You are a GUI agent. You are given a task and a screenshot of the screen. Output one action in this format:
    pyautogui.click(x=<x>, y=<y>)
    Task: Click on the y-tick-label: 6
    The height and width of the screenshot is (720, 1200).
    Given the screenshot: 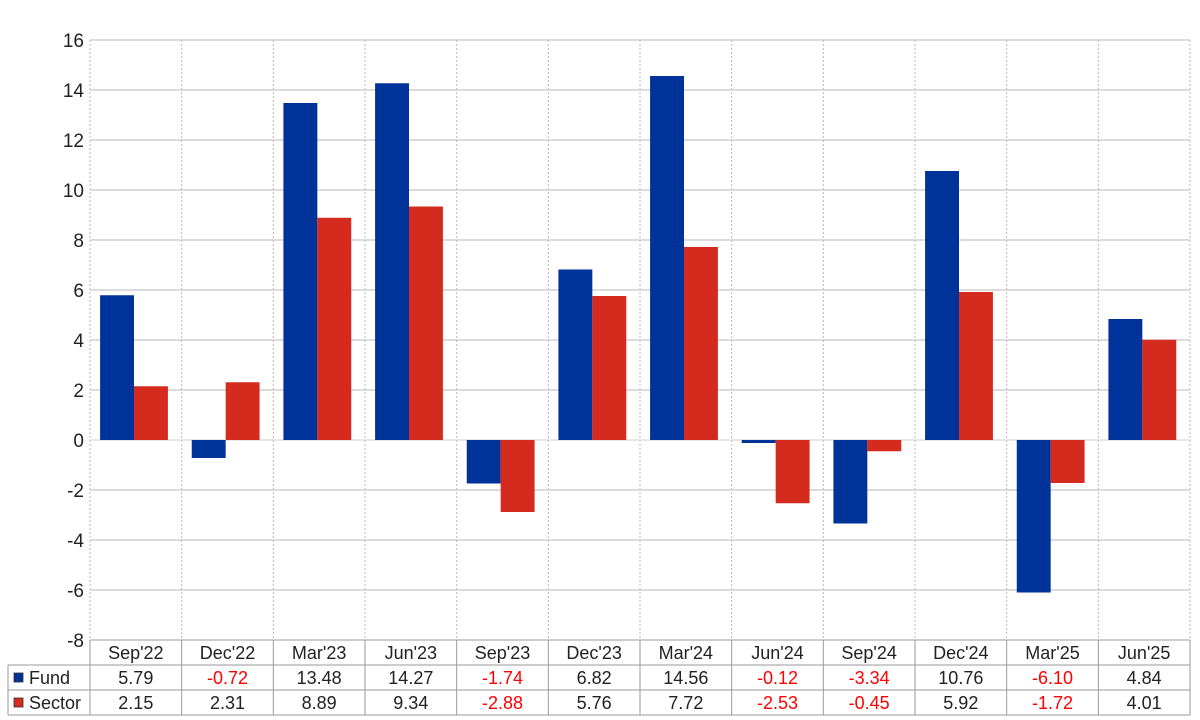 What is the action you would take?
    pyautogui.click(x=78, y=291)
    